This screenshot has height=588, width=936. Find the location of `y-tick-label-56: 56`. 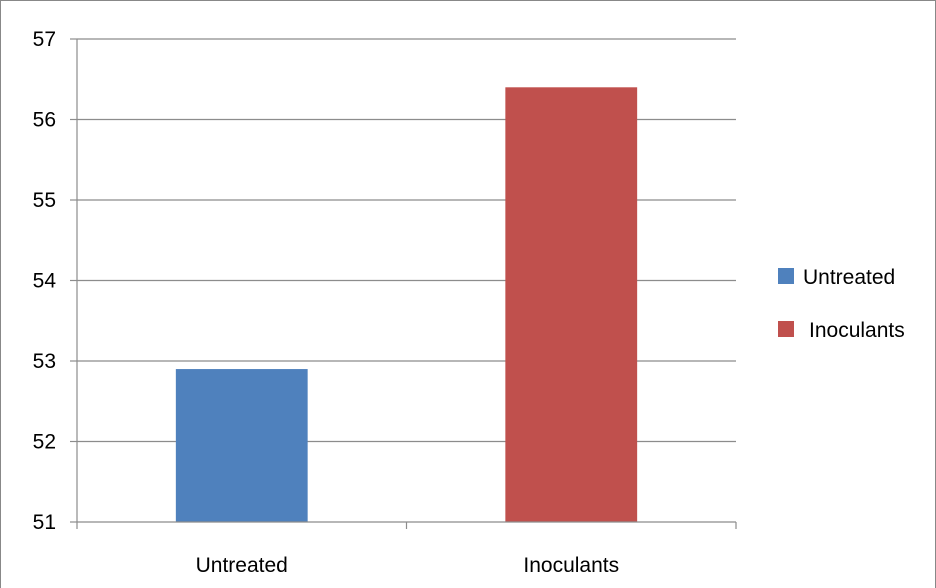

y-tick-label-56: 56 is located at coordinates (44, 120).